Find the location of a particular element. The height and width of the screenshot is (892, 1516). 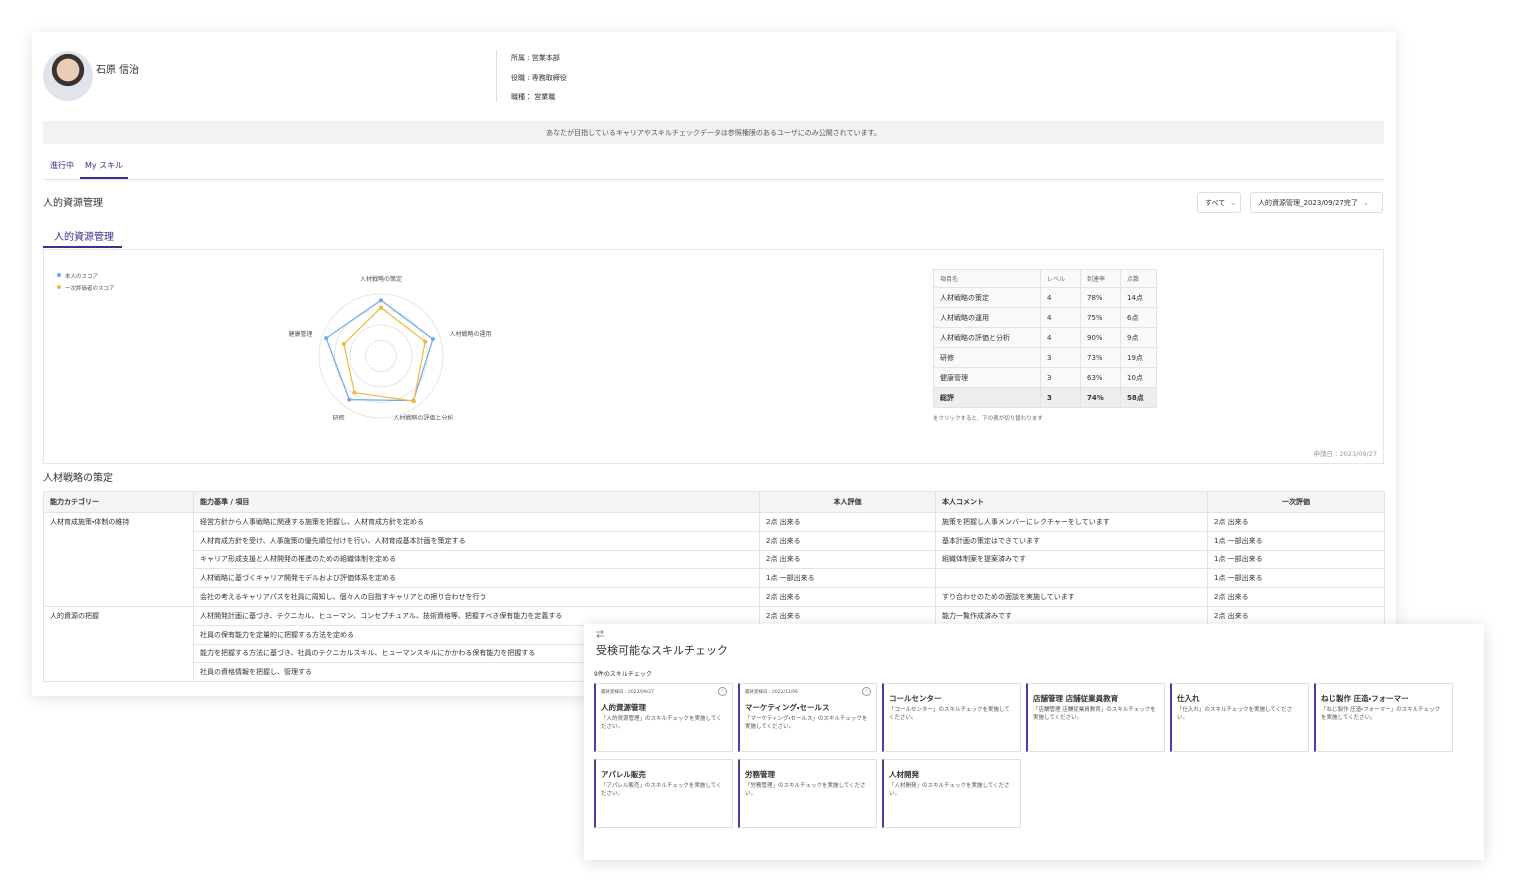

card-title: マーケティング・セールス is located at coordinates (787, 707).